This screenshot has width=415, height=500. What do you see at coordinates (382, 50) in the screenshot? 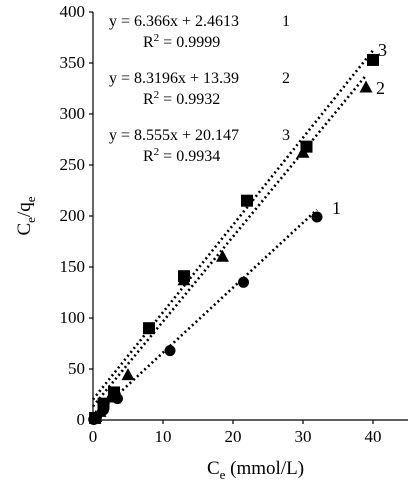
I see `series-label-3: 3` at bounding box center [382, 50].